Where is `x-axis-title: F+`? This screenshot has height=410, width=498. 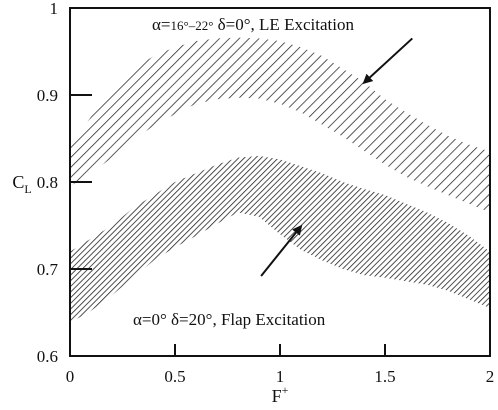 x-axis-title: F+ is located at coordinates (280, 394).